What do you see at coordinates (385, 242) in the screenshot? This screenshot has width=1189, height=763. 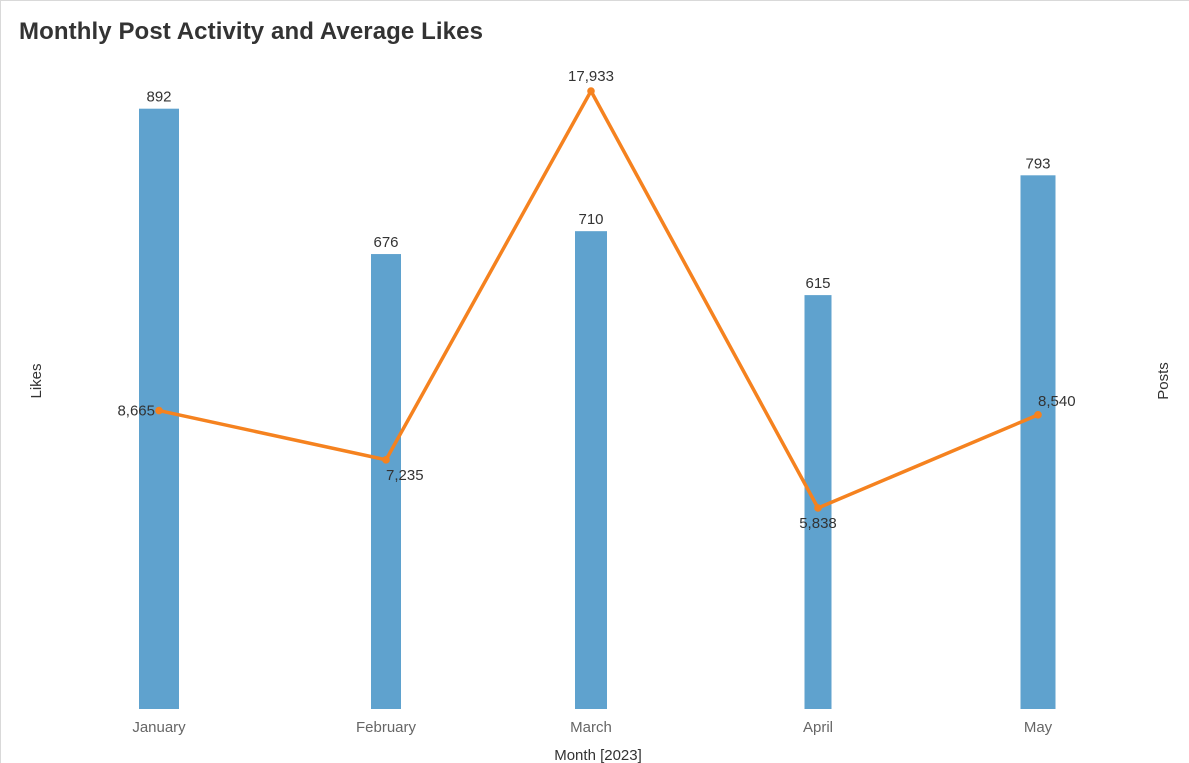 I see `bar-label-february: 676` at bounding box center [385, 242].